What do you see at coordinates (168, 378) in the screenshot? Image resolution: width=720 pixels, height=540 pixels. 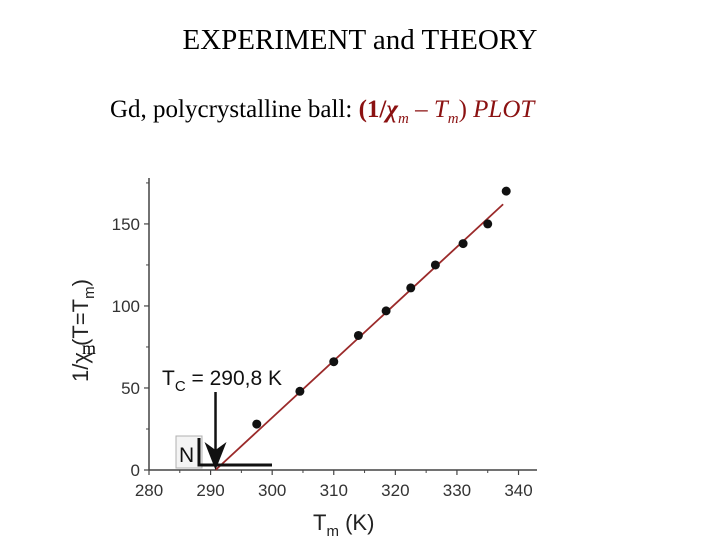 I see `tc-annotation-main: T` at bounding box center [168, 378].